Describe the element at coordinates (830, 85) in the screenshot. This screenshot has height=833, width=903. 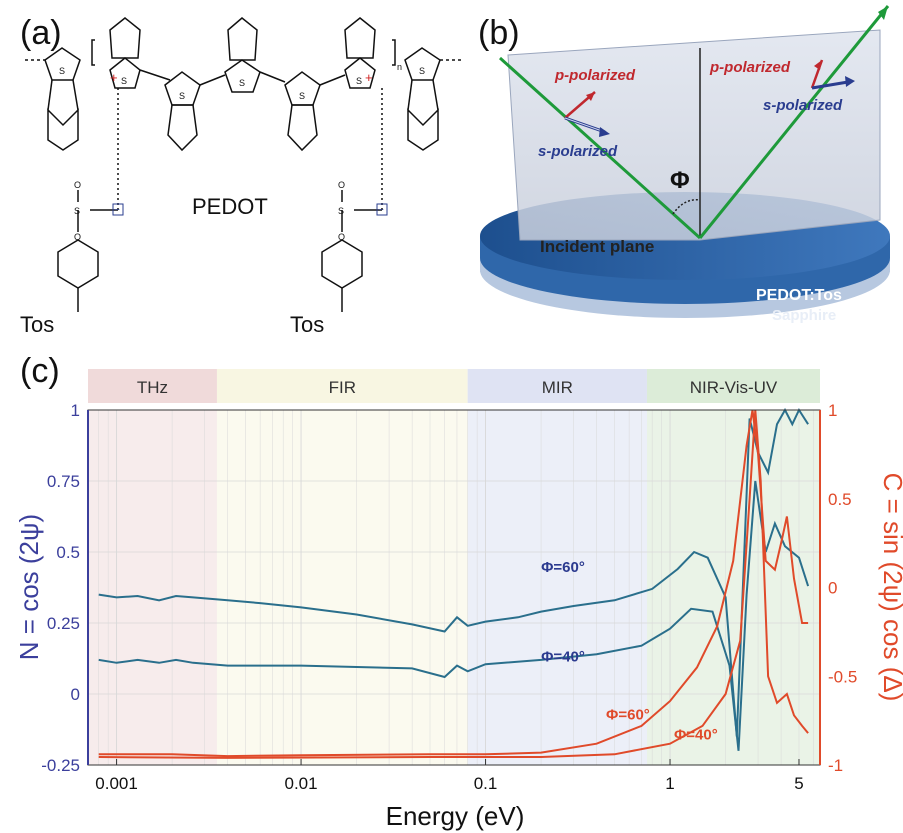
I see `s-arrow-right` at that location.